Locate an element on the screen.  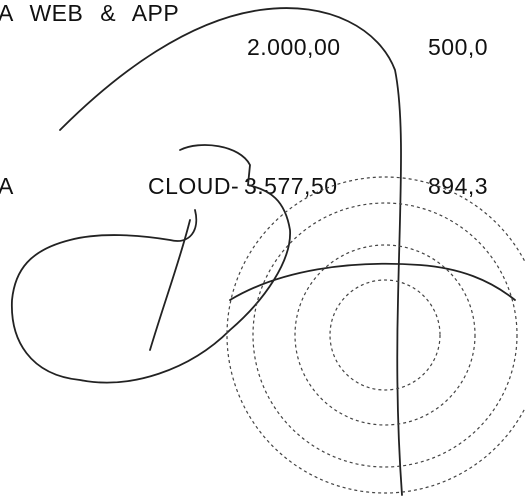
stamp-center-ring is located at coordinates (385, 335).